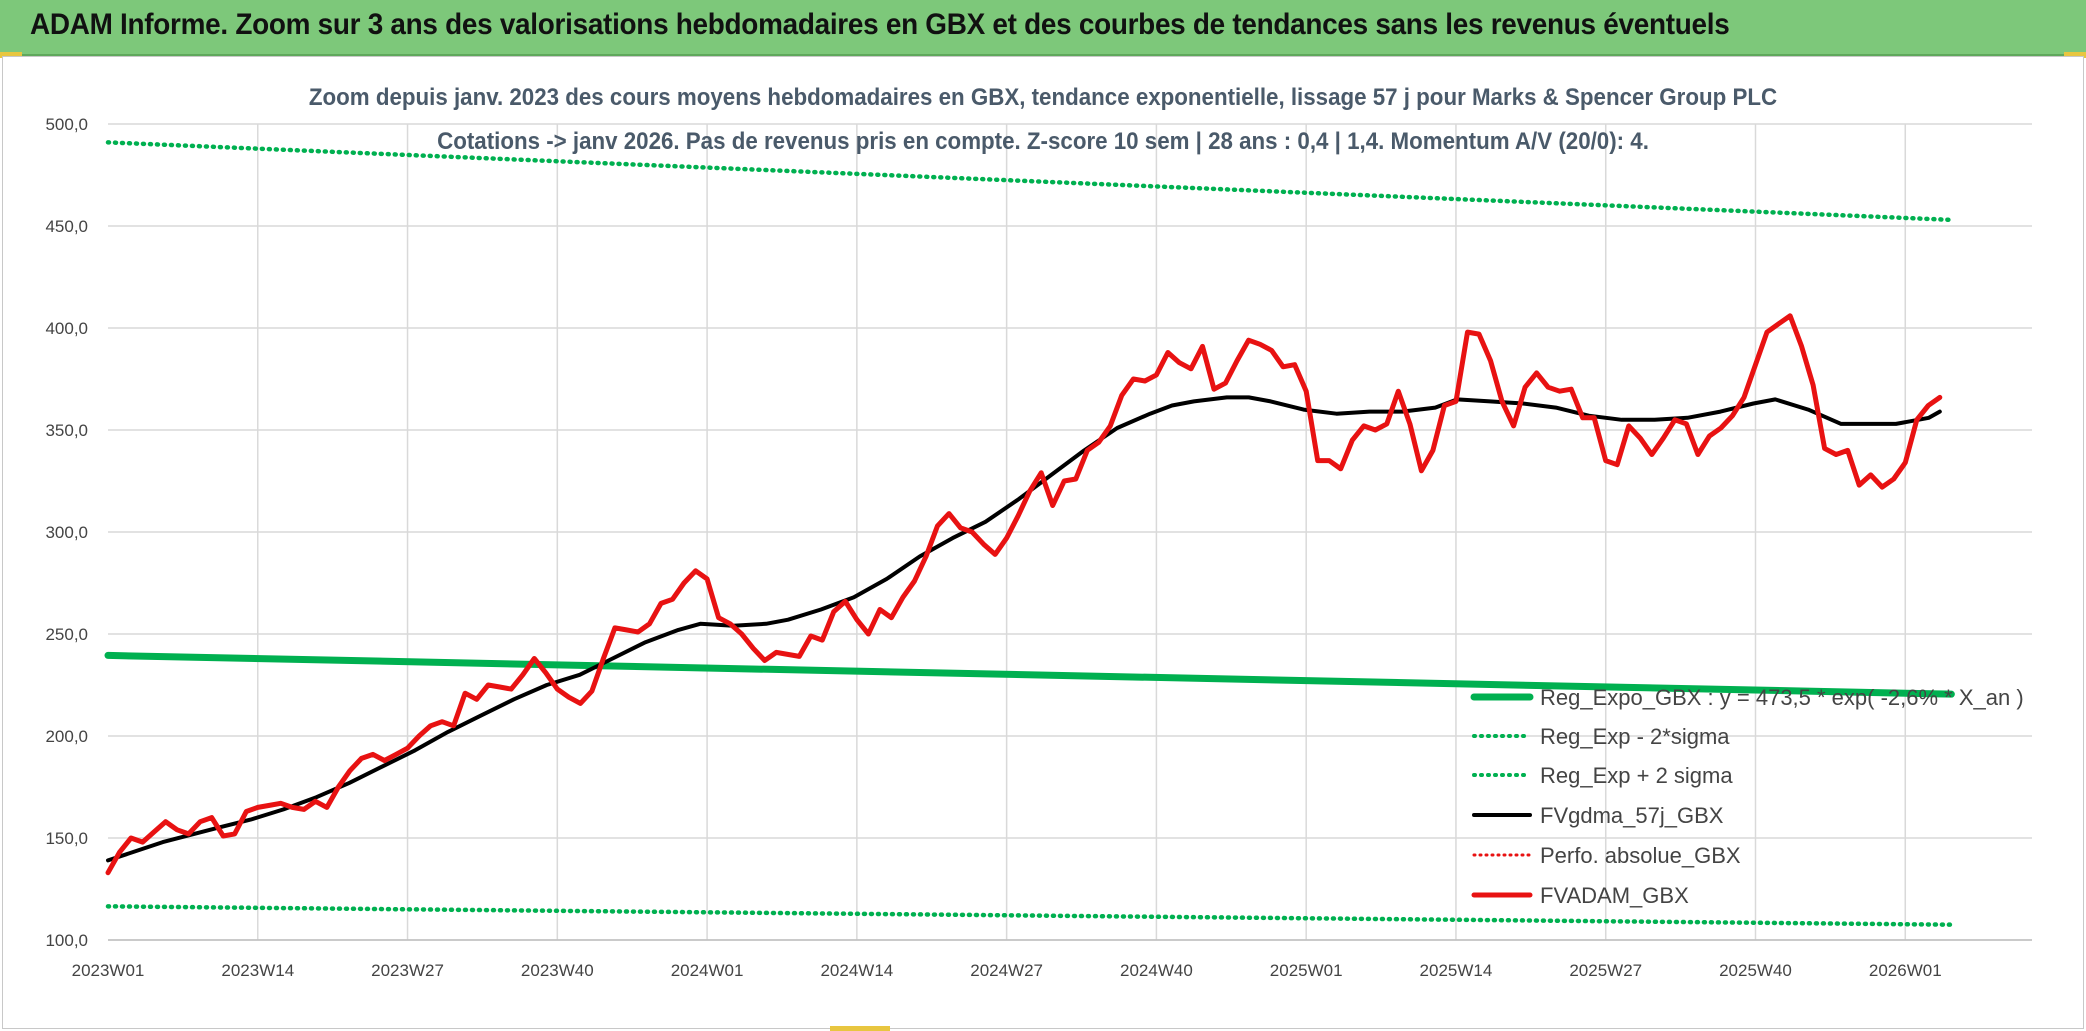 The height and width of the screenshot is (1031, 2086). What do you see at coordinates (1640, 855) in the screenshot?
I see `legend-label: Perfo. absolue_GBX` at bounding box center [1640, 855].